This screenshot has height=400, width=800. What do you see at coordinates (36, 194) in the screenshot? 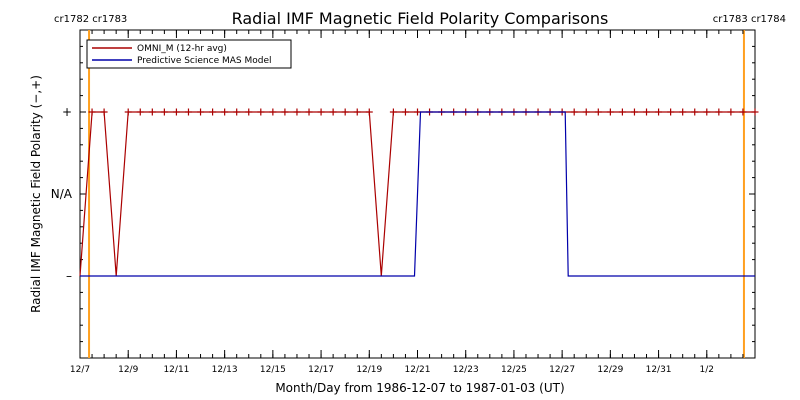
I see `y-axis-label: Radial IMF Magnetic Field Polarity (−,+)` at bounding box center [36, 194].